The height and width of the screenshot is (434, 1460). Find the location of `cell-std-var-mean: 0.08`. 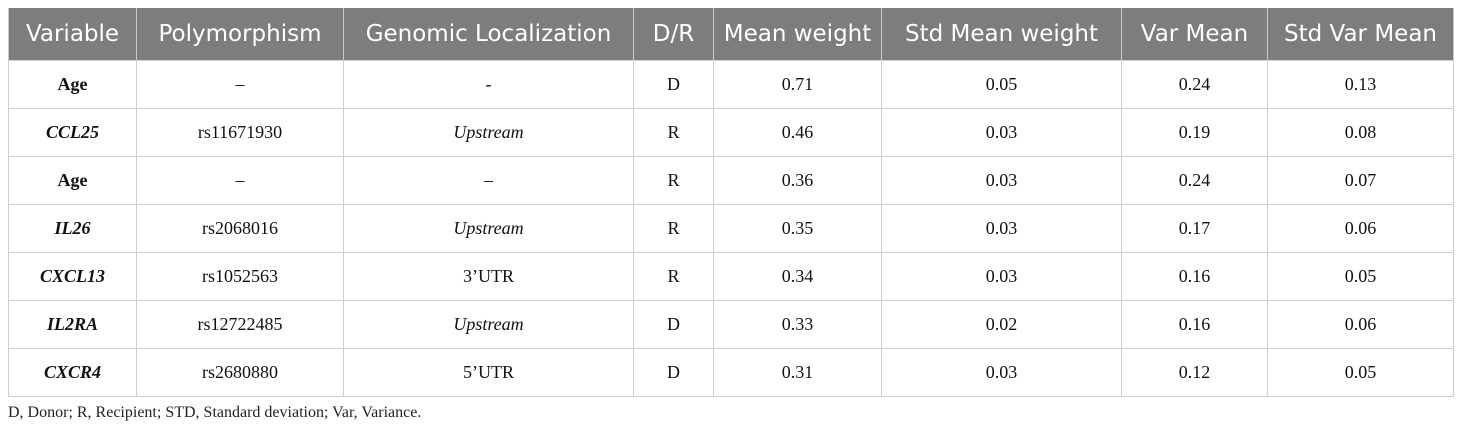

cell-std-var-mean: 0.08 is located at coordinates (1360, 132).